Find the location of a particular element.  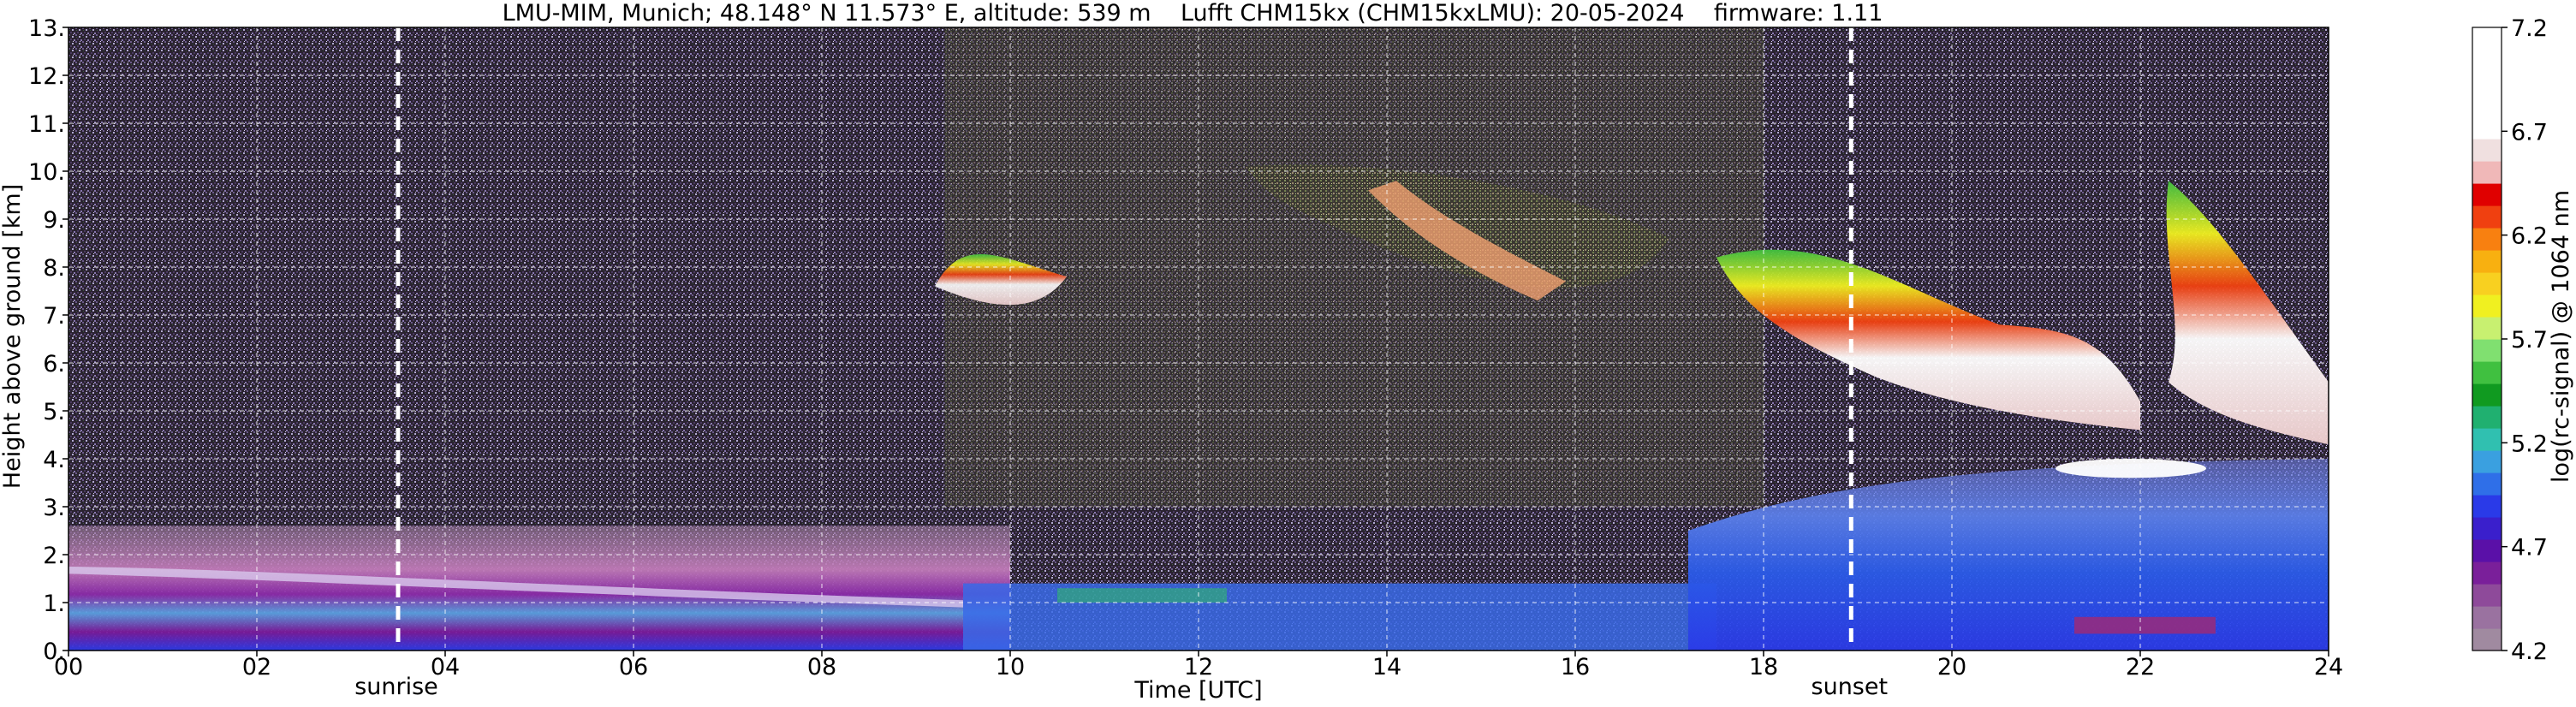

low-cloud is located at coordinates (2130, 468).